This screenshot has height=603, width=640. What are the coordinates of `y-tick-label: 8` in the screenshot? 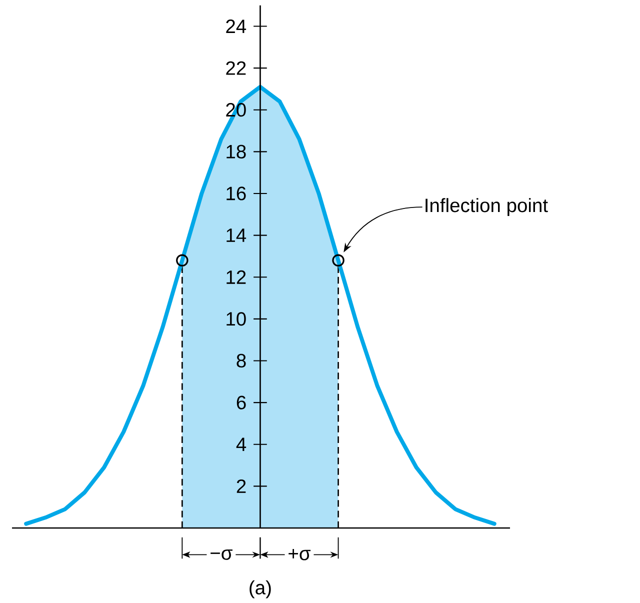 It's located at (241, 361).